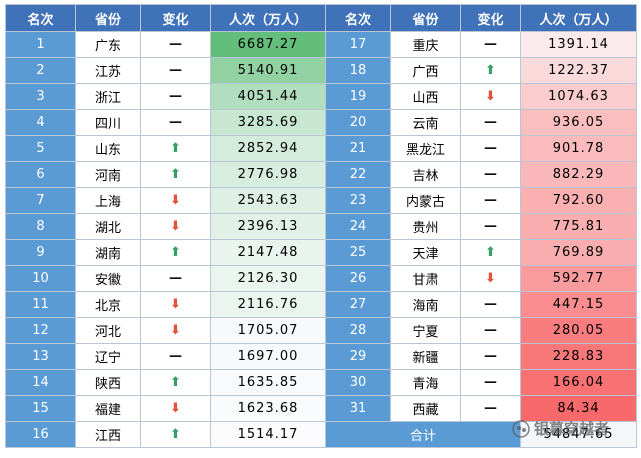 This screenshot has height=458, width=641. I want to click on rank-cell: 24, so click(358, 226).